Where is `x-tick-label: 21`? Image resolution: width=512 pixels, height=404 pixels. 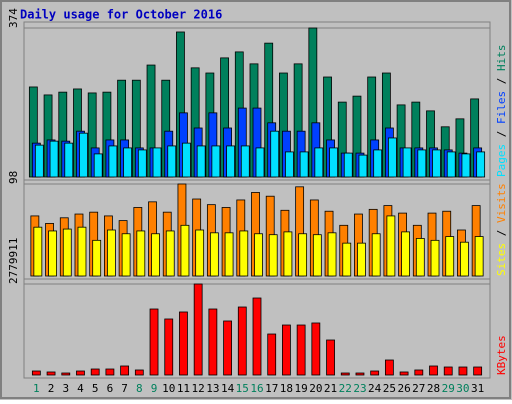
x-tick-label: 21 is located at coordinates (330, 388).